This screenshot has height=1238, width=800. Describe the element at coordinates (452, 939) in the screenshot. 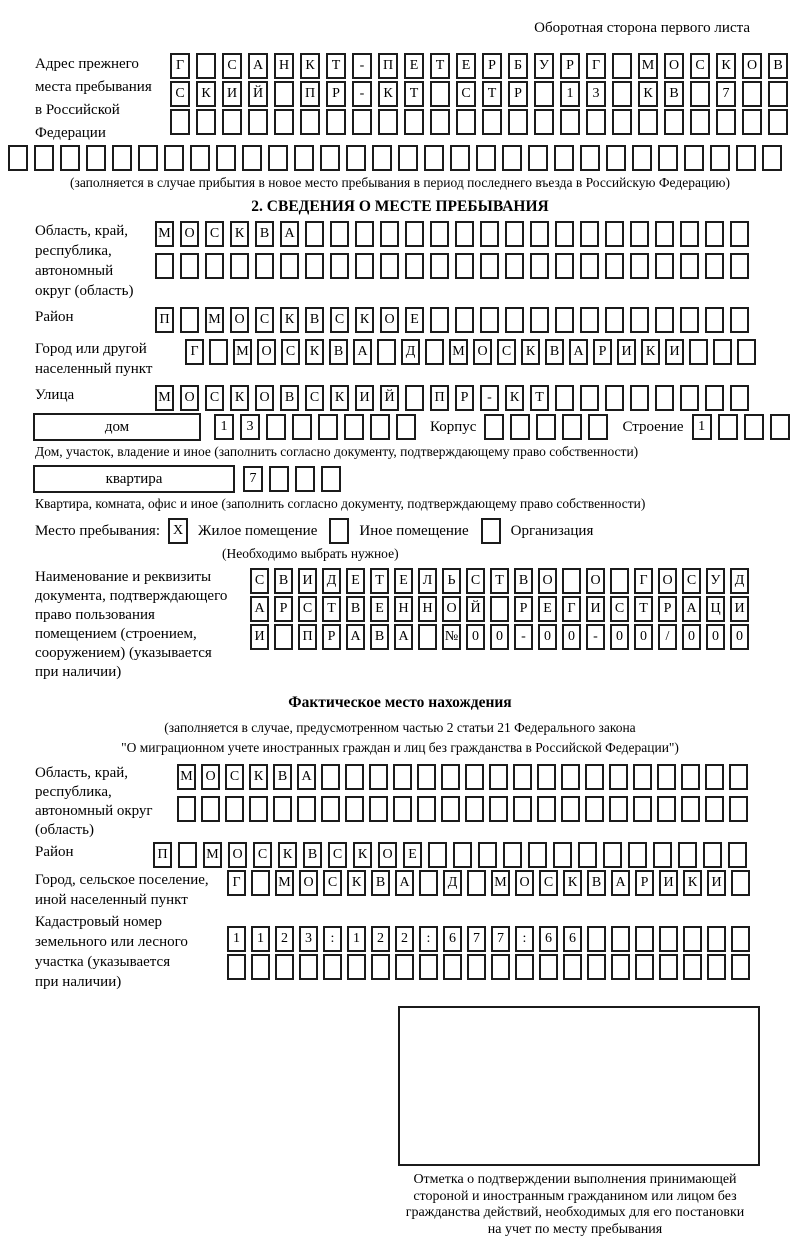

I see `grid-cell: 6` at that location.